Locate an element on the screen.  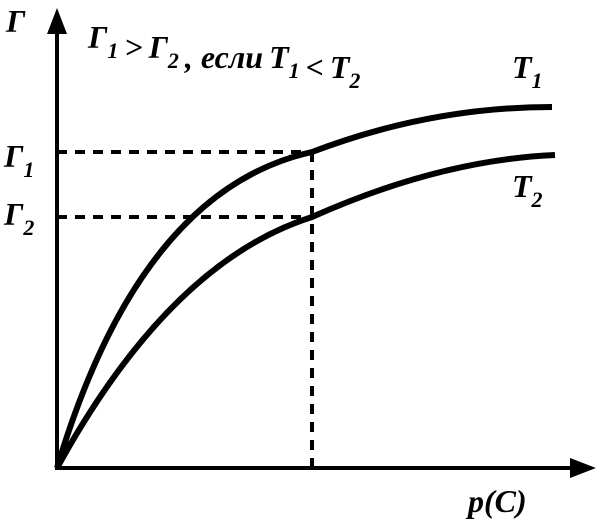
curve-label: T2 is located at coordinates (527, 190).